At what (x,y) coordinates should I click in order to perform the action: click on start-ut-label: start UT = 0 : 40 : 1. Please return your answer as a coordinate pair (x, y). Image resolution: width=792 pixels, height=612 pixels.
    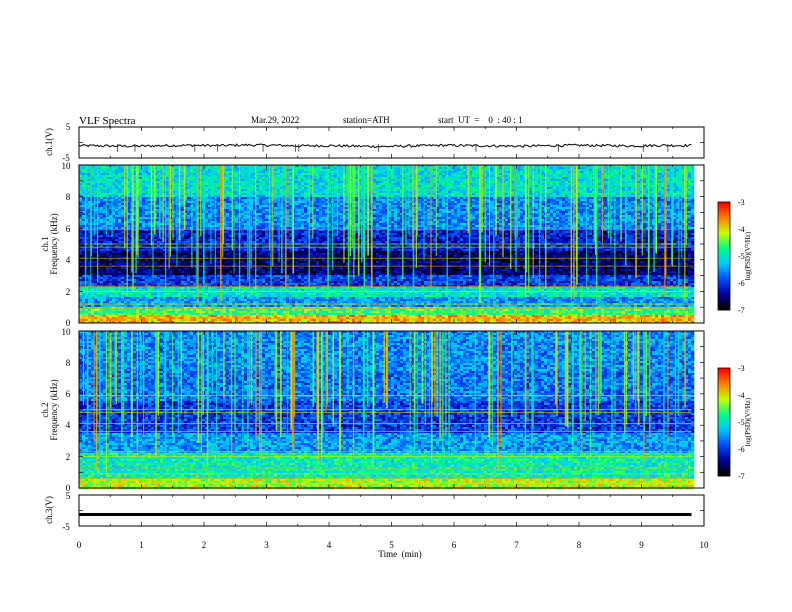
    Looking at the image, I should click on (480, 120).